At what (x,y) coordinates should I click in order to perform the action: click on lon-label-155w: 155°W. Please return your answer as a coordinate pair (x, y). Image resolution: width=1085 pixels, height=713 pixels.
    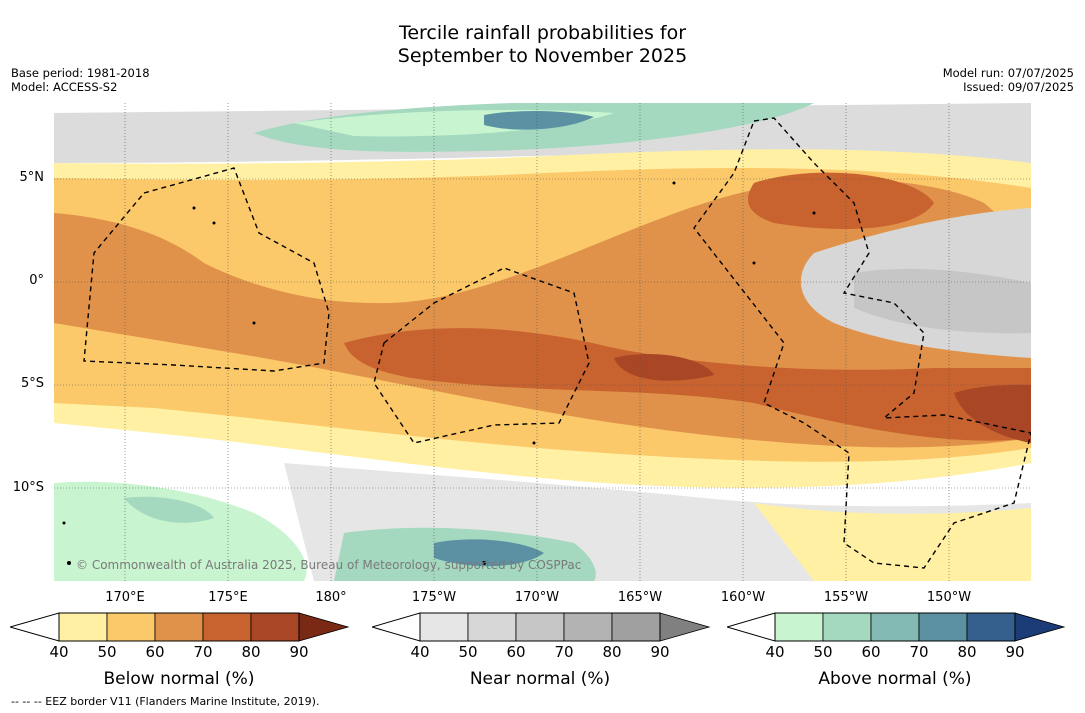
    Looking at the image, I should click on (846, 597).